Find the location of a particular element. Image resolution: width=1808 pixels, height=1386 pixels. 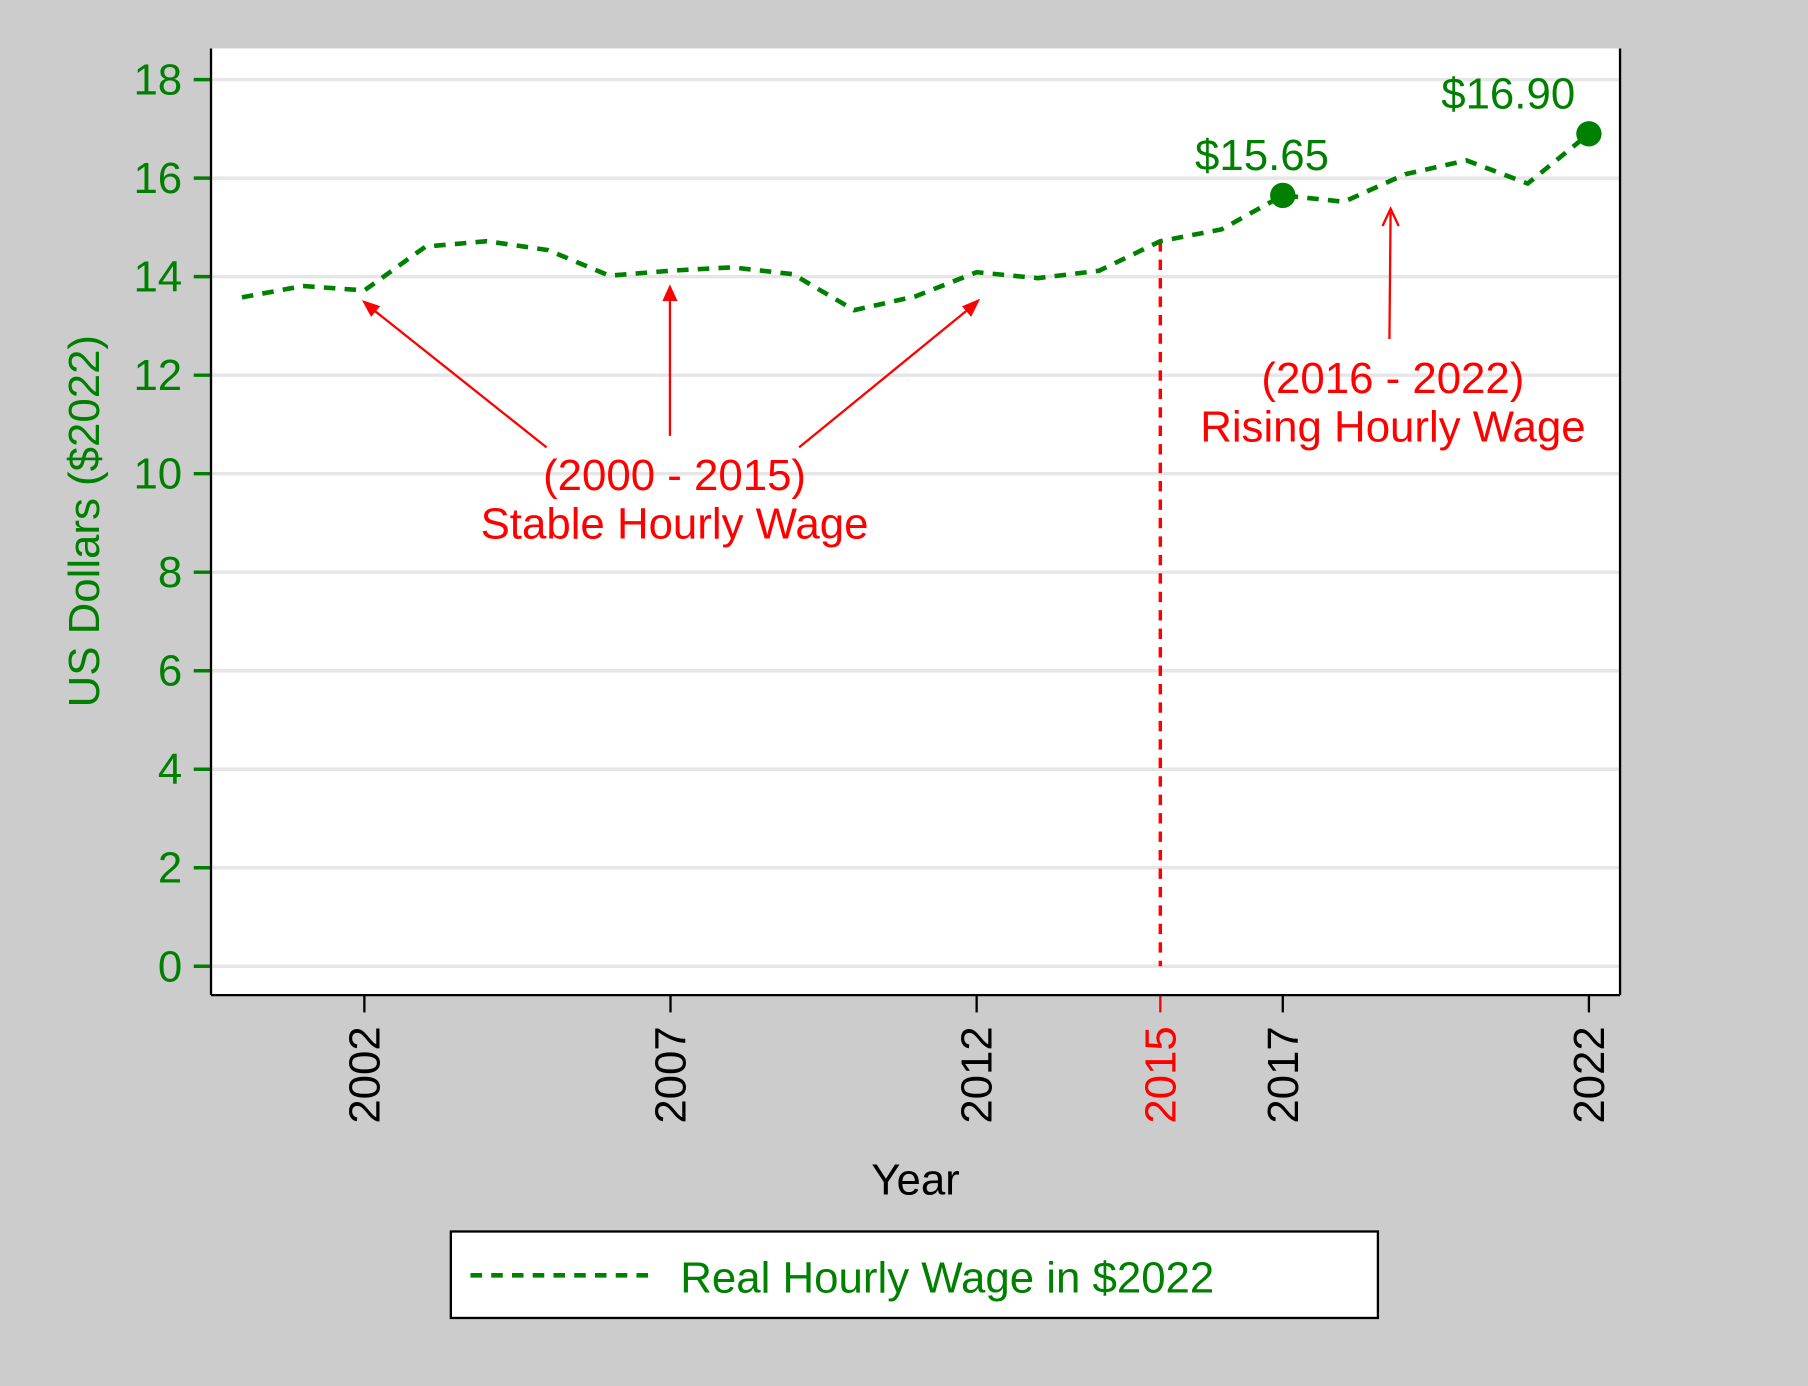

arrow-to-2002 is located at coordinates (456, 376).